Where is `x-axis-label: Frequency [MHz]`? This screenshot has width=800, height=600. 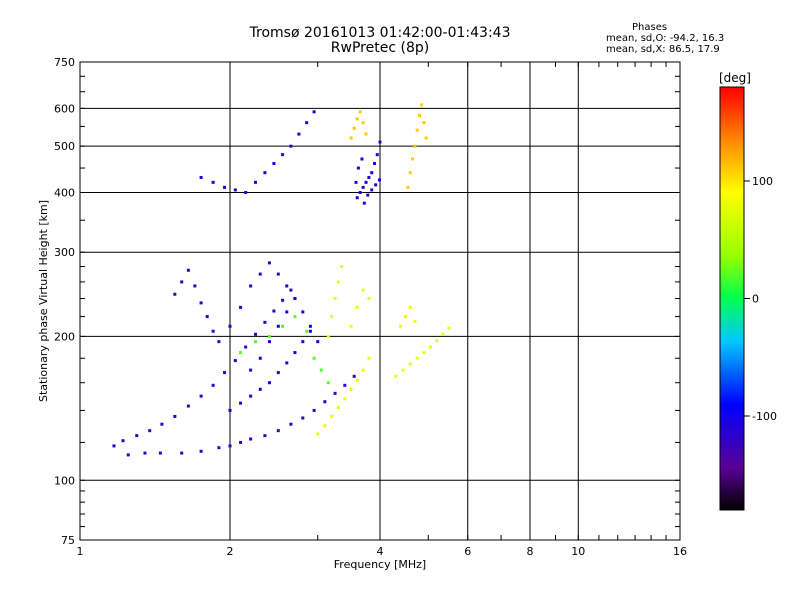
x-axis-label: Frequency [MHz] is located at coordinates (380, 564).